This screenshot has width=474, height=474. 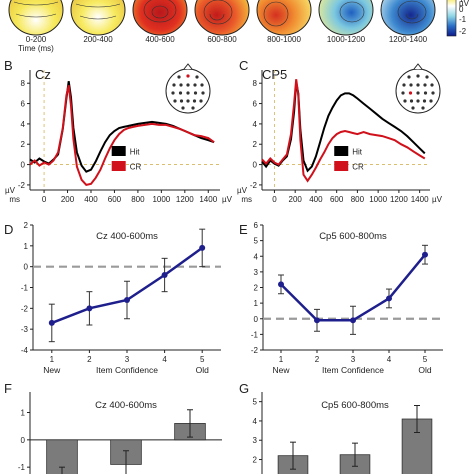 I want to click on topo-window-label: 1200-1400, so click(x=408, y=39).